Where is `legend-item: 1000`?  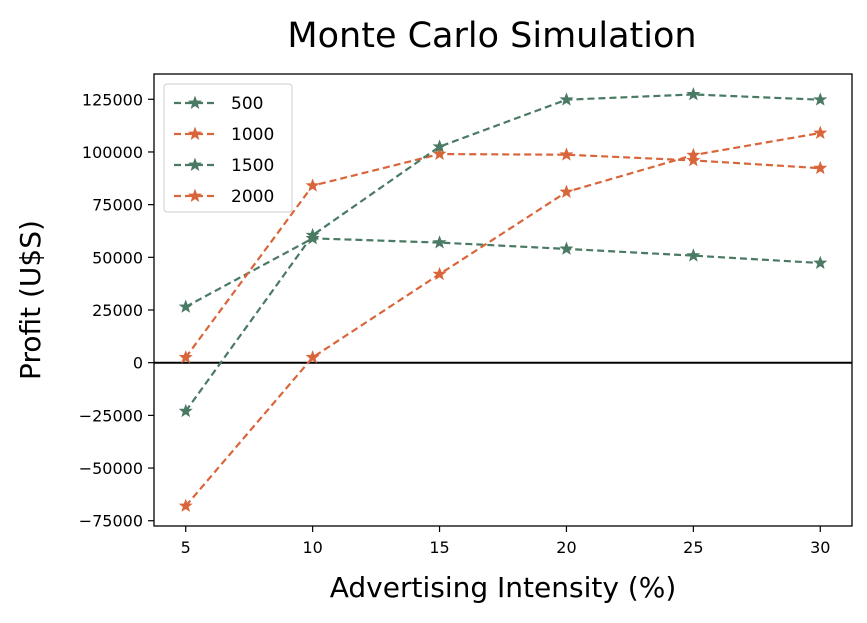
legend-item: 1000 is located at coordinates (224, 135).